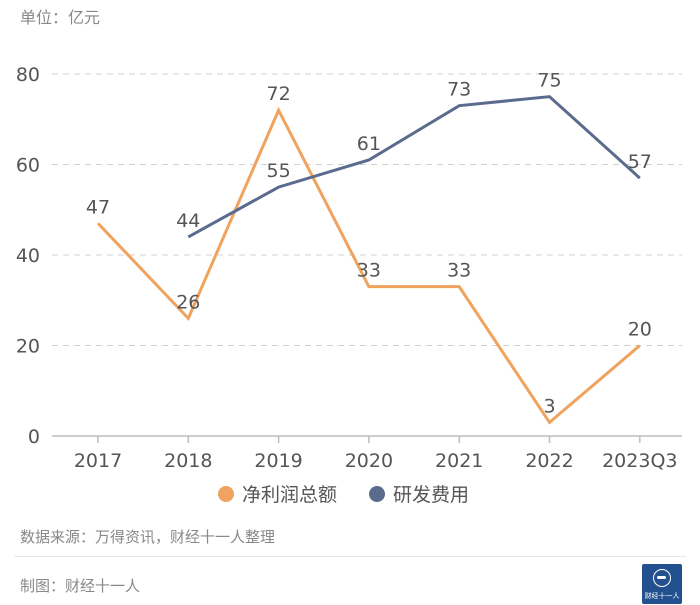 This screenshot has width=700, height=605. I want to click on data-label: 72, so click(279, 94).